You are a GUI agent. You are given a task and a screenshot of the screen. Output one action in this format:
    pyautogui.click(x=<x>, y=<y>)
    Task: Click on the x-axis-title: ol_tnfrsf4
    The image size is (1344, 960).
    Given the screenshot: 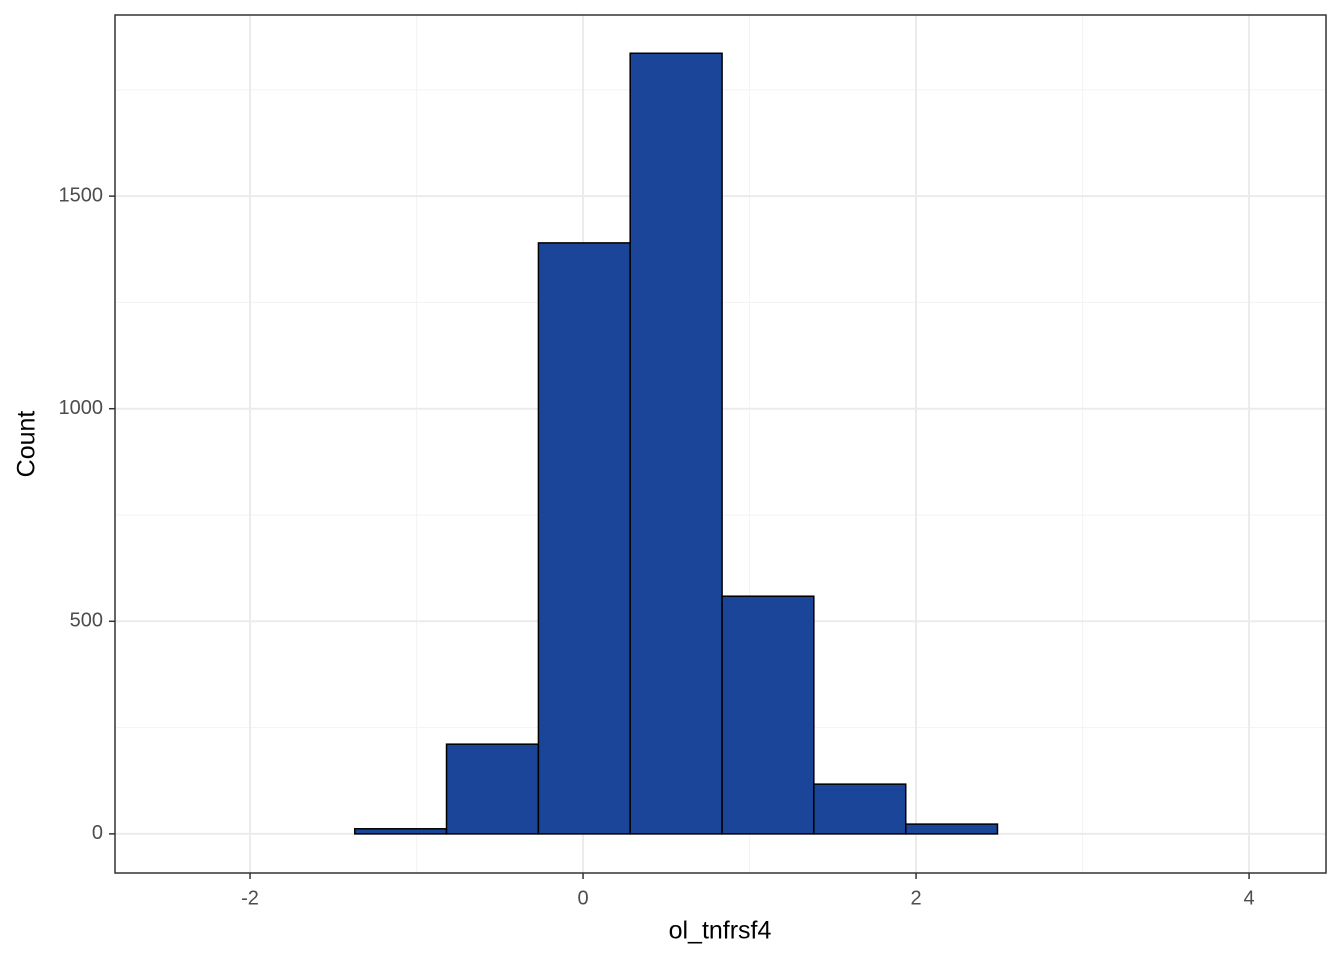 What is the action you would take?
    pyautogui.click(x=720, y=931)
    